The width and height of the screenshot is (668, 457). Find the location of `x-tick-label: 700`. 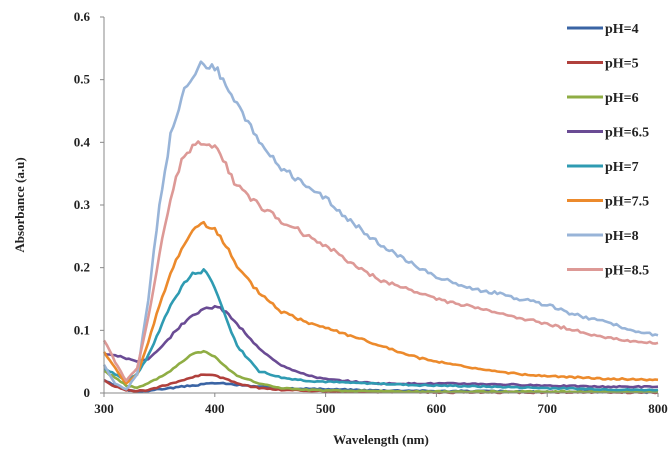

x-tick-label: 700 is located at coordinates (547, 408).